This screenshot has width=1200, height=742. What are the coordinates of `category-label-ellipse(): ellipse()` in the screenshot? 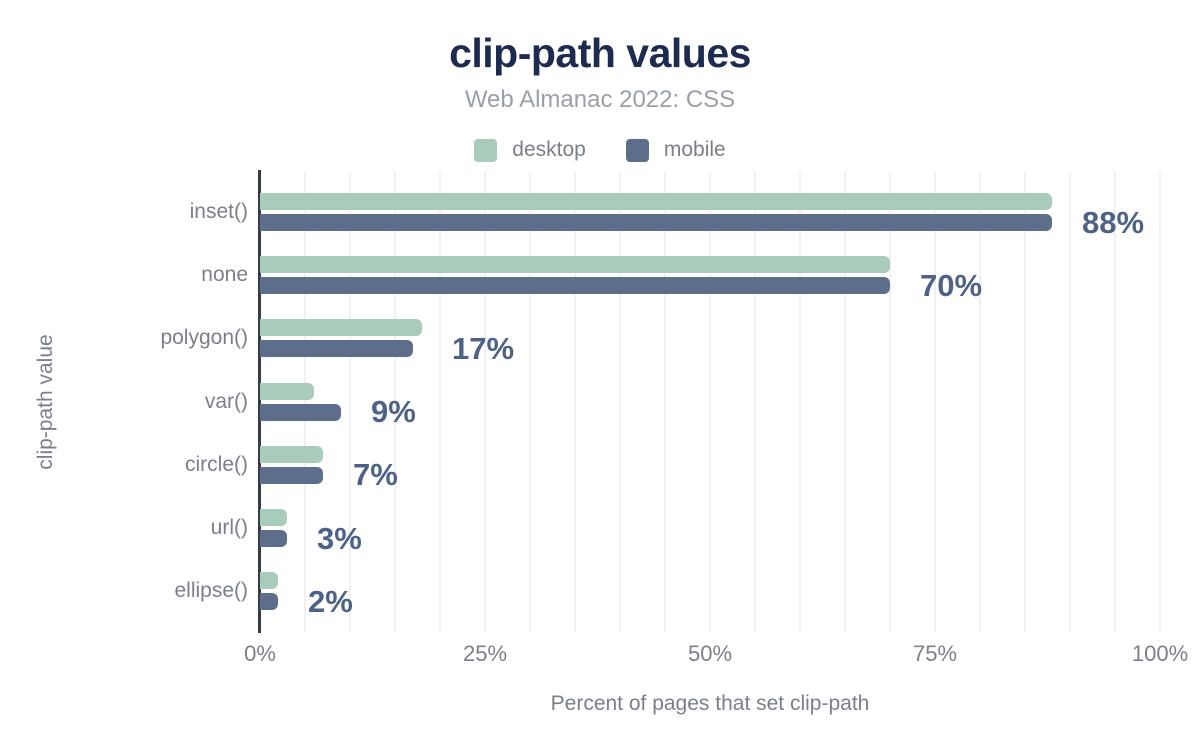 It's located at (211, 591).